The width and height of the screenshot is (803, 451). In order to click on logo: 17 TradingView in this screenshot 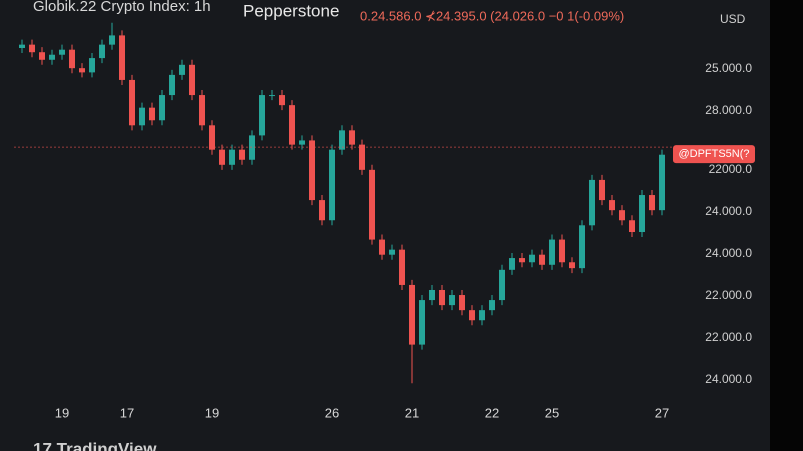, I will do `click(95, 445)`.